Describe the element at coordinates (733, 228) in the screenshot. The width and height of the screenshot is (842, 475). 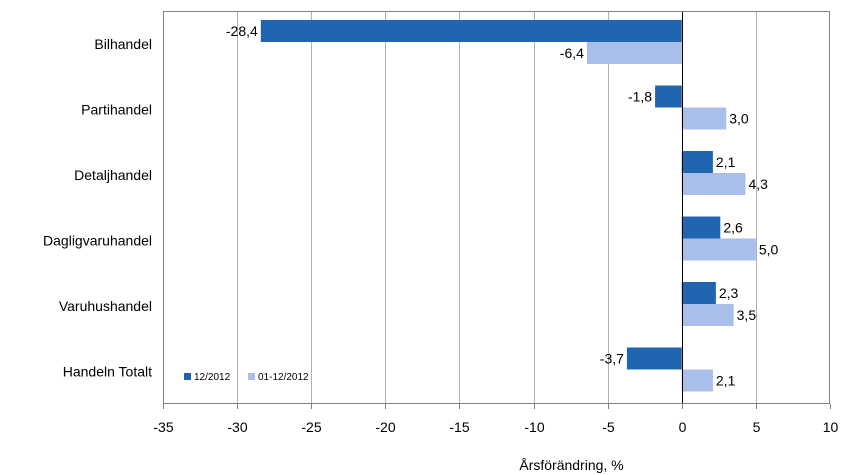
I see `bar-value-label: 2,6` at that location.